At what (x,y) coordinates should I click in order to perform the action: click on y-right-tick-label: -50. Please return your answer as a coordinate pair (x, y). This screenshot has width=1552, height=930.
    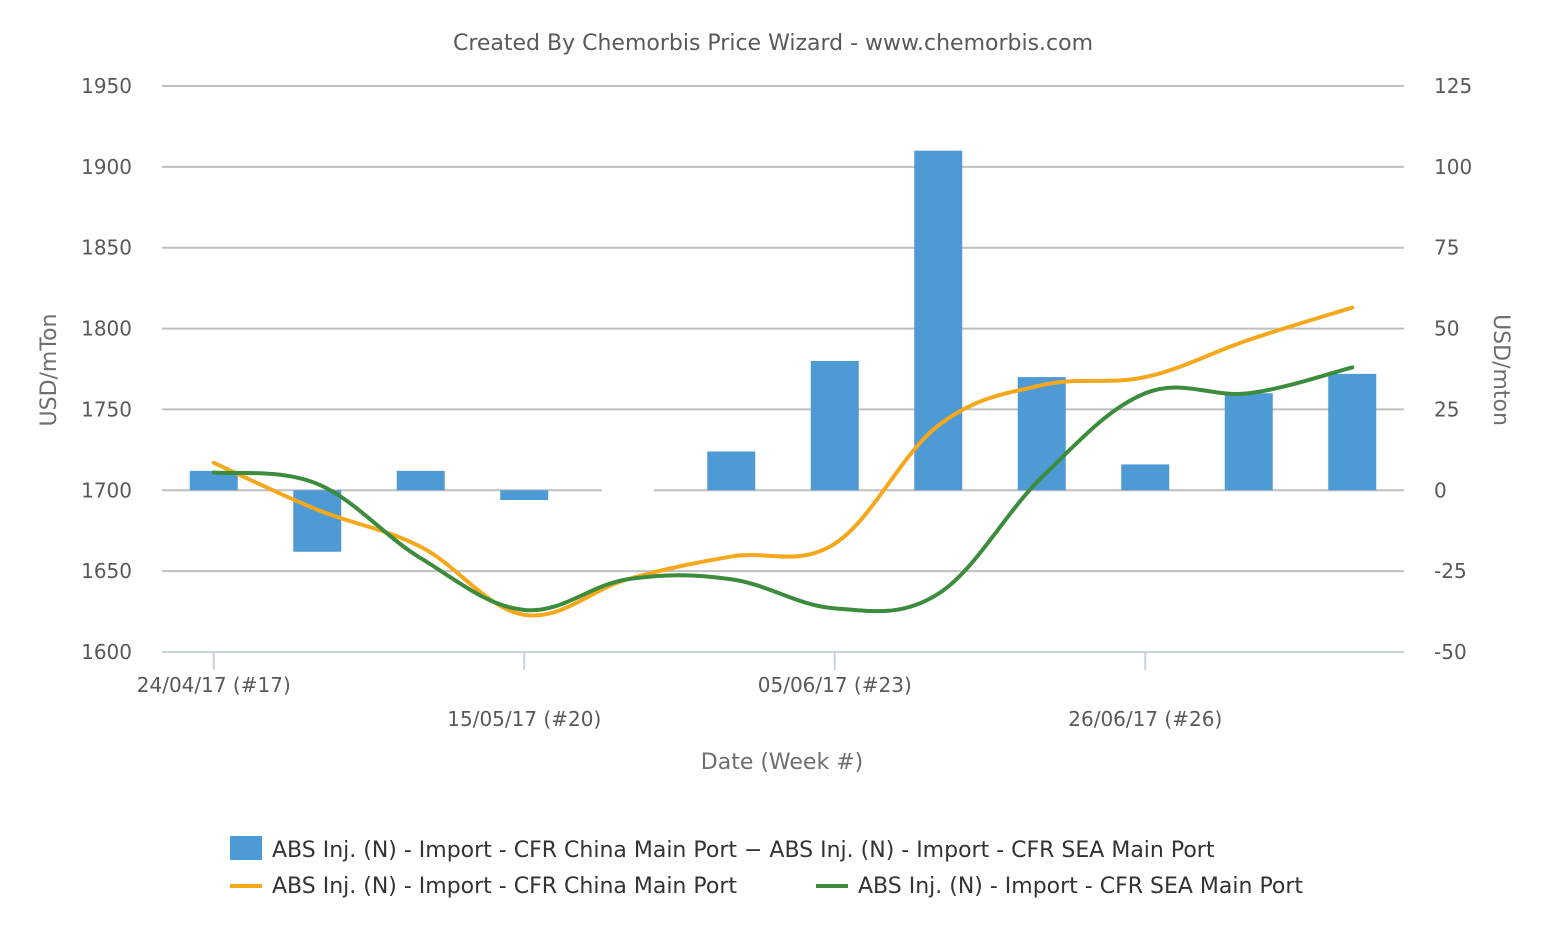
    Looking at the image, I should click on (1450, 652).